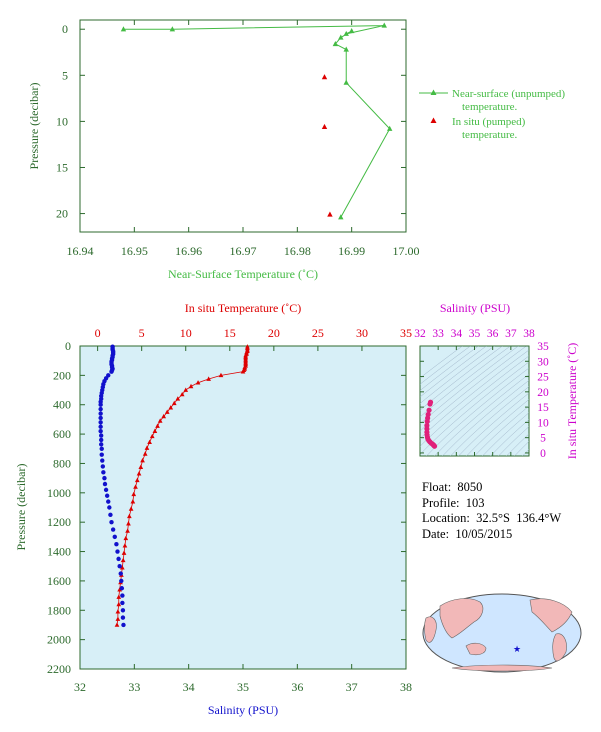  What do you see at coordinates (490, 135) in the screenshot?
I see `legend-label-pumped-line2: temperature.` at bounding box center [490, 135].